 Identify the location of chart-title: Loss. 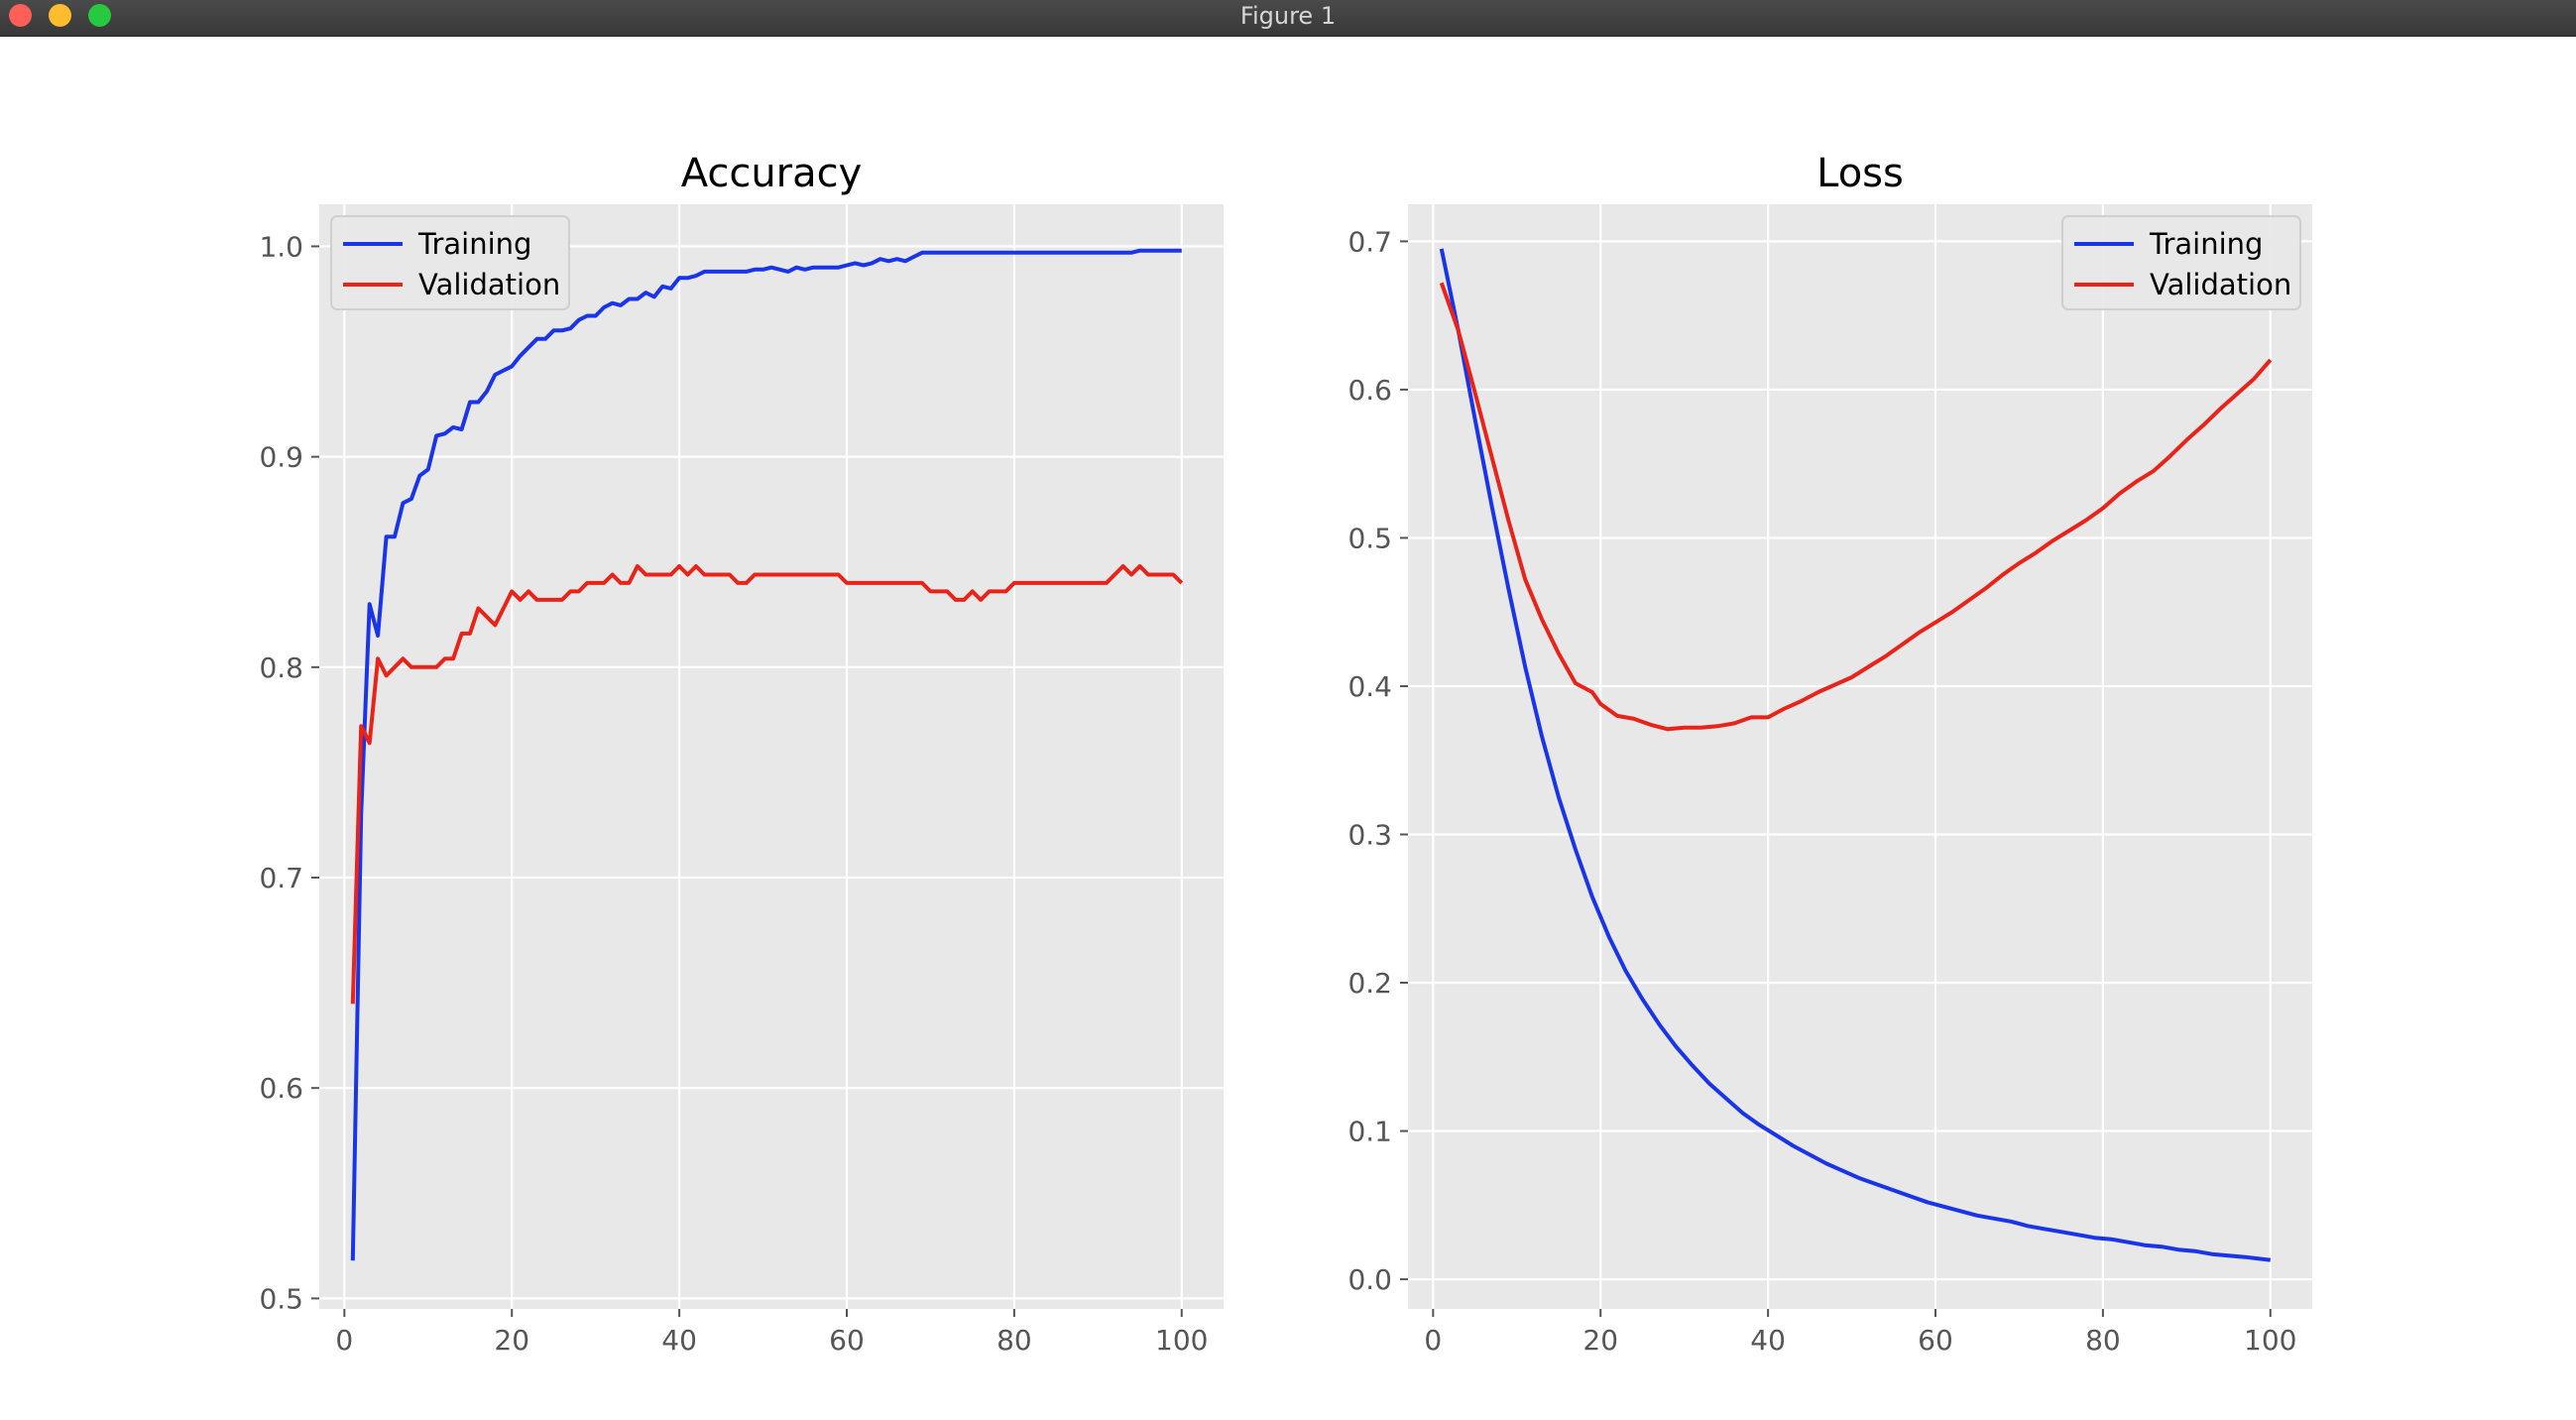
(1860, 173).